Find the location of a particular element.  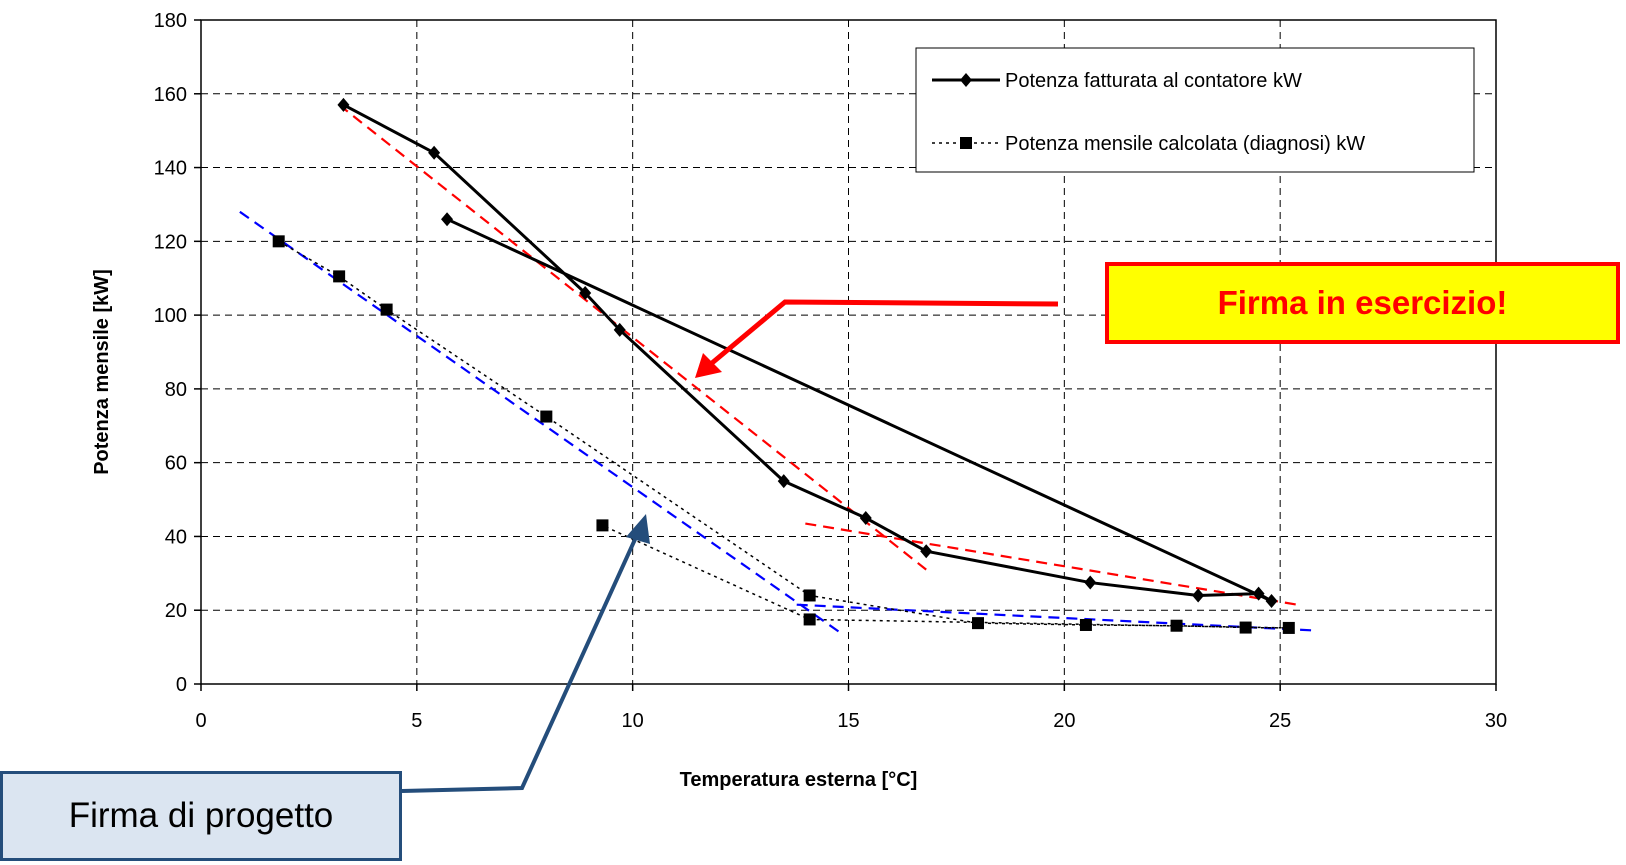

x-tick-label: 25 is located at coordinates (1280, 721).